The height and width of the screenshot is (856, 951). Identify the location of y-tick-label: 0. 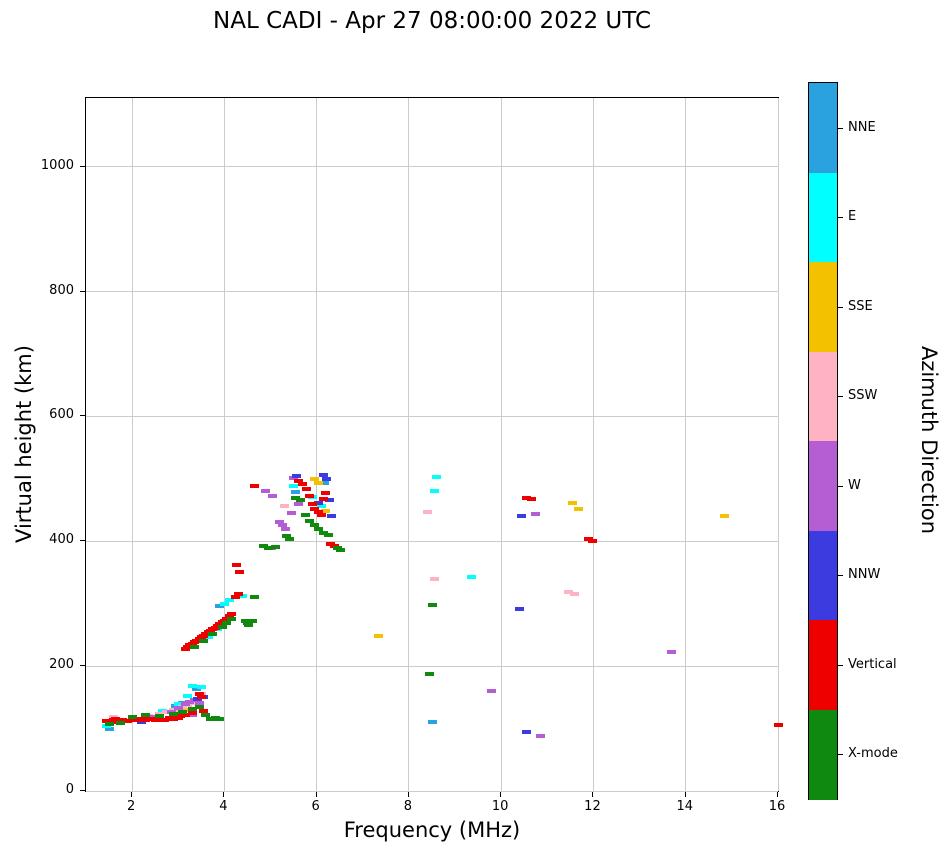
(69, 789).